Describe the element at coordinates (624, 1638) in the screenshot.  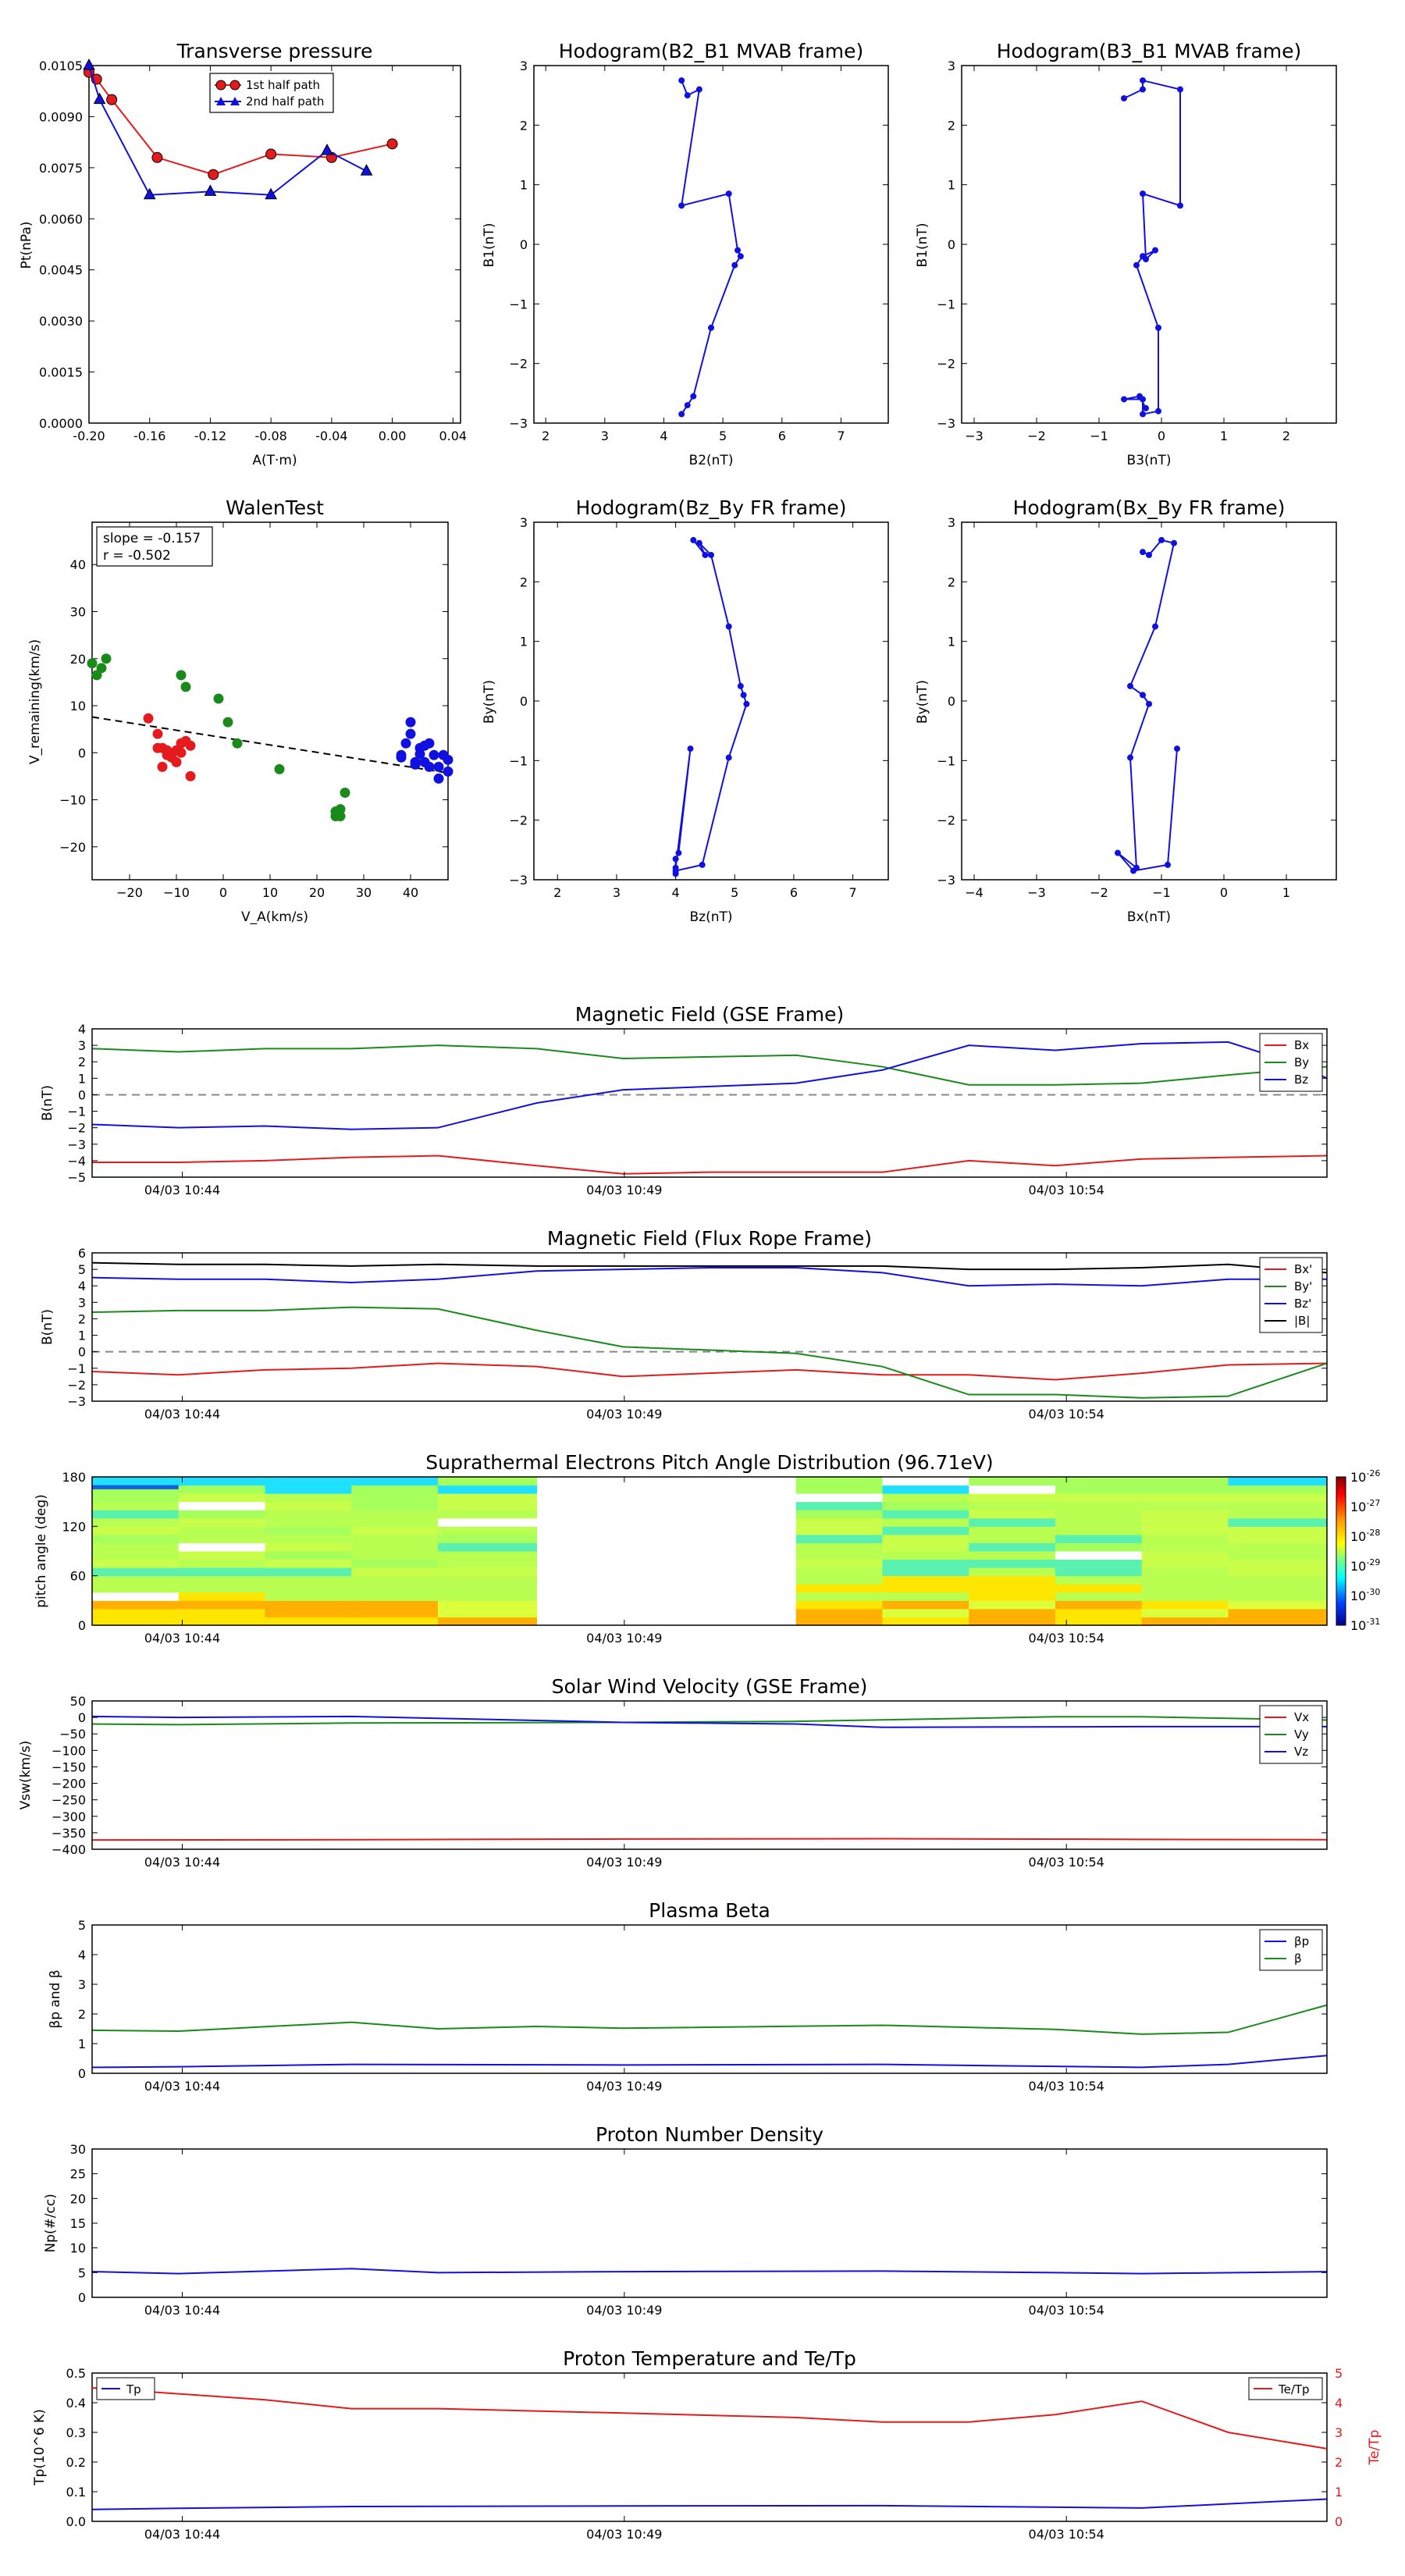
I see `time-tick-label: 04/03 10:49` at that location.